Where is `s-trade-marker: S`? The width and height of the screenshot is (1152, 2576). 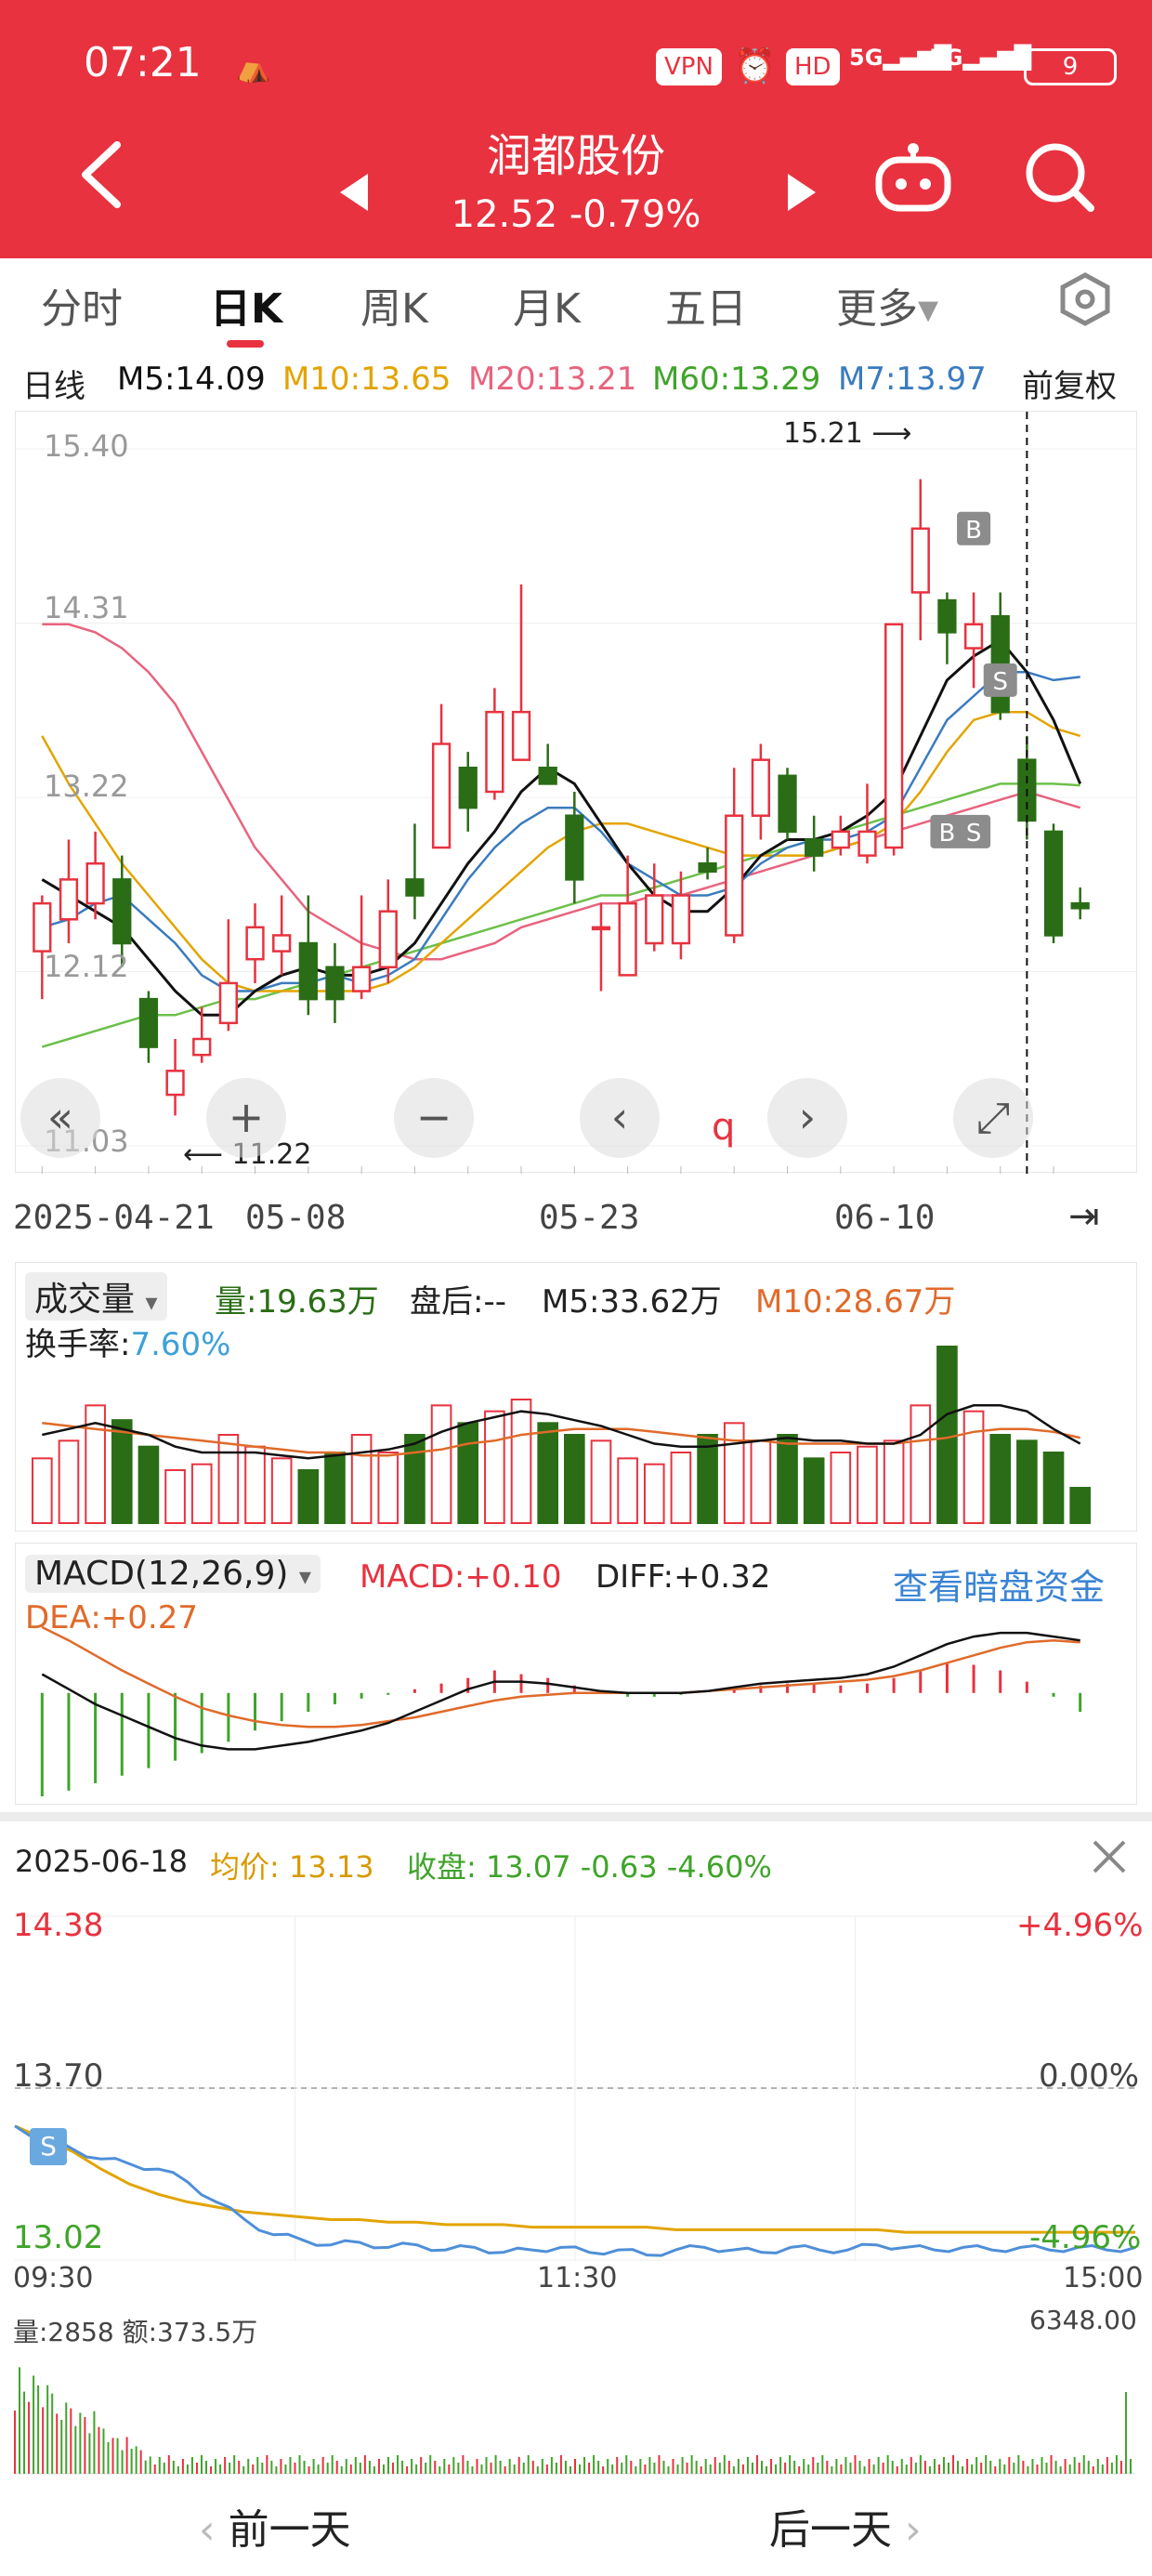
s-trade-marker: S is located at coordinates (48, 2146).